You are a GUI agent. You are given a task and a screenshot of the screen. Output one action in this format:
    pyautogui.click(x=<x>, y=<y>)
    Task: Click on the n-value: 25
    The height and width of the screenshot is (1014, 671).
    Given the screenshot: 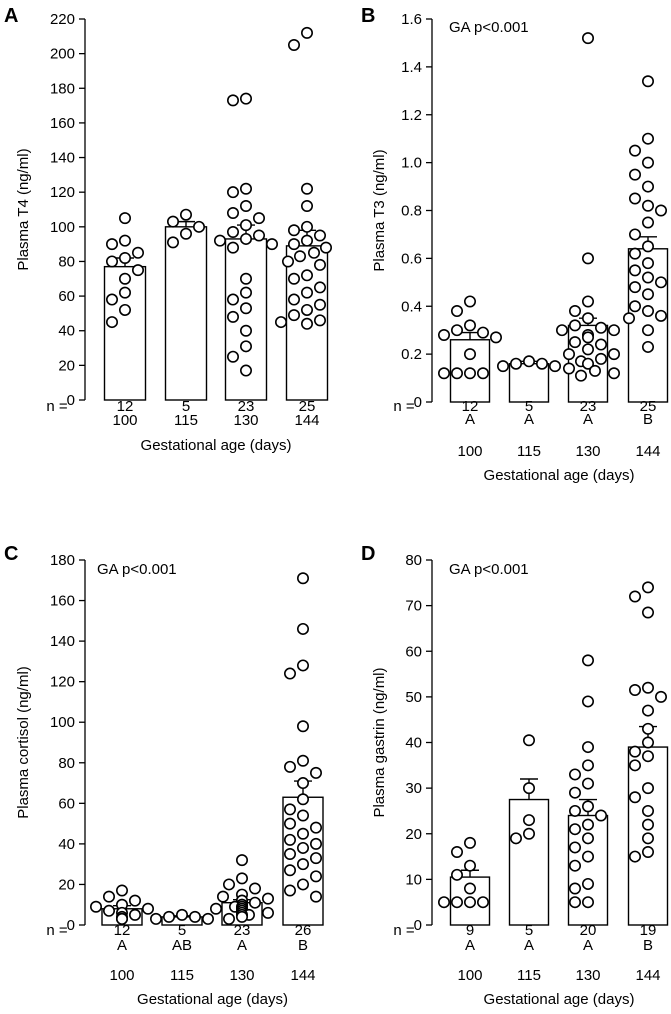 What is the action you would take?
    pyautogui.click(x=307, y=406)
    